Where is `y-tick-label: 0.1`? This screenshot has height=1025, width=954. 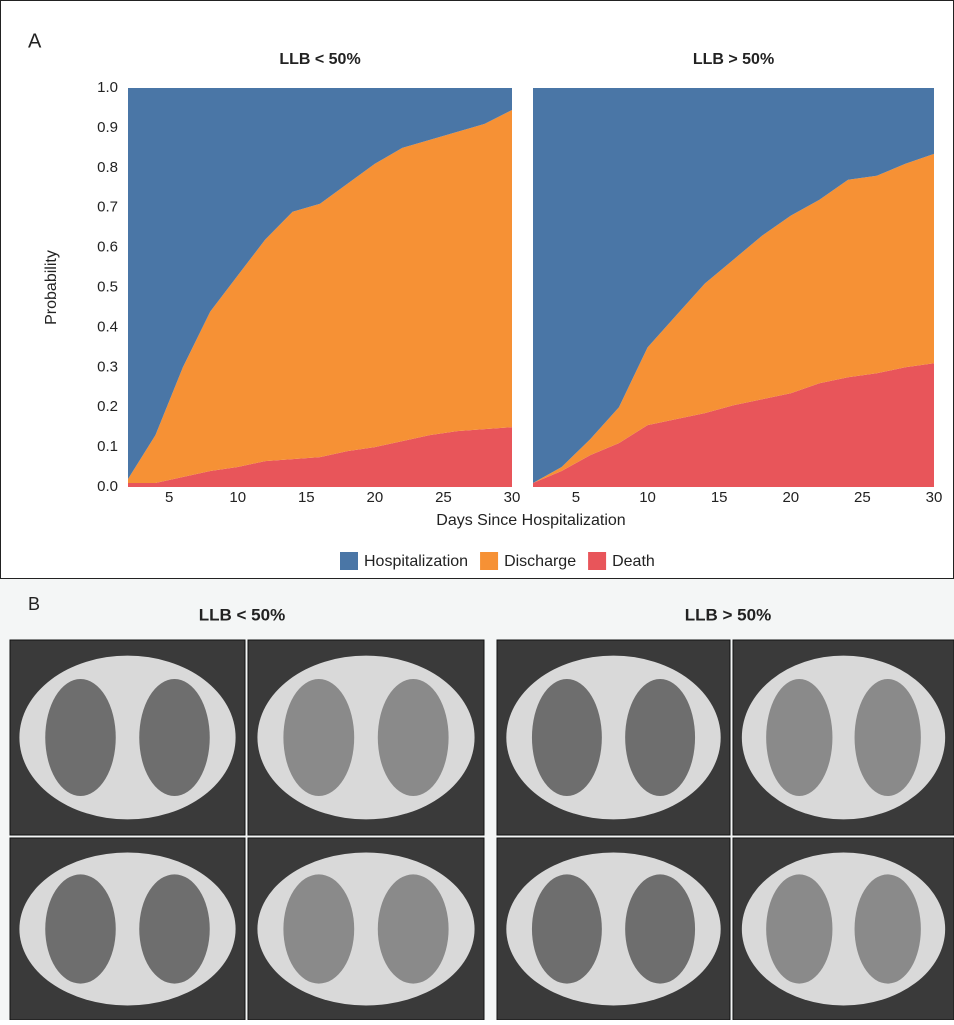 y-tick-label: 0.1 is located at coordinates (107, 446).